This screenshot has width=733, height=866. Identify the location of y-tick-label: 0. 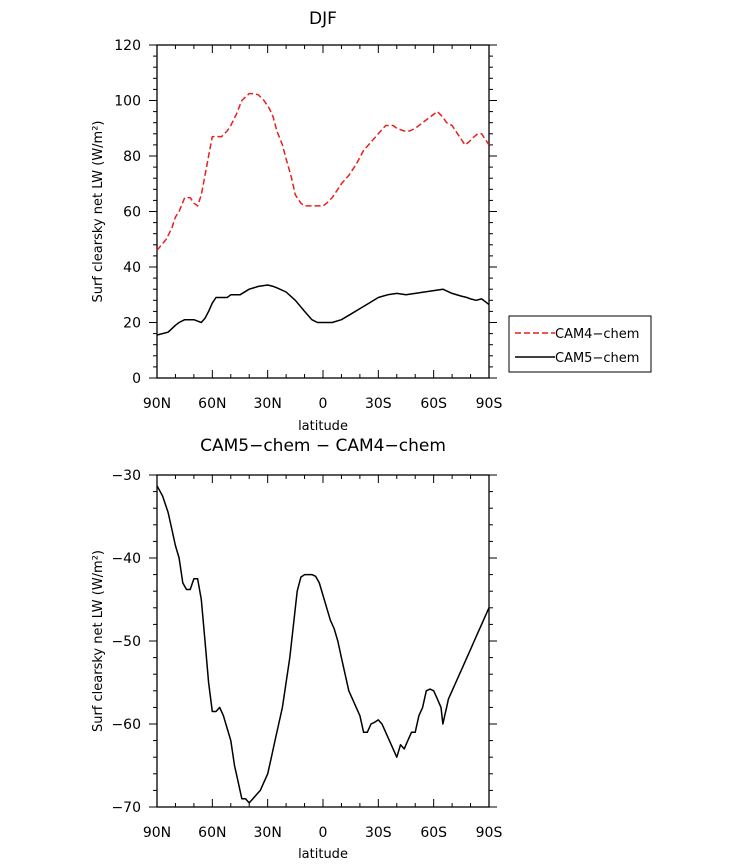
(136, 379).